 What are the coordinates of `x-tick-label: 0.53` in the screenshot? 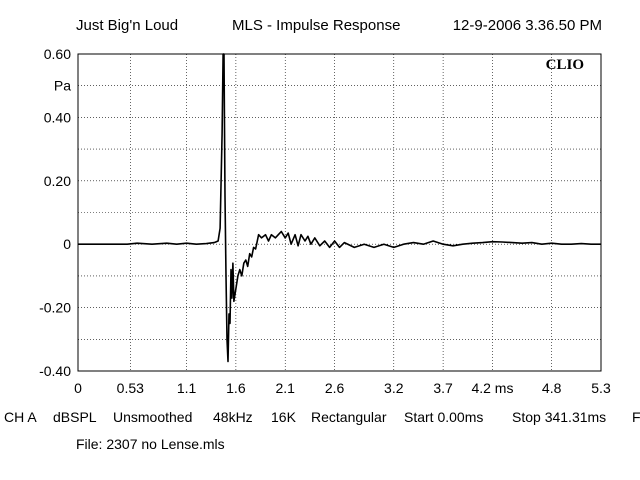 It's located at (130, 388).